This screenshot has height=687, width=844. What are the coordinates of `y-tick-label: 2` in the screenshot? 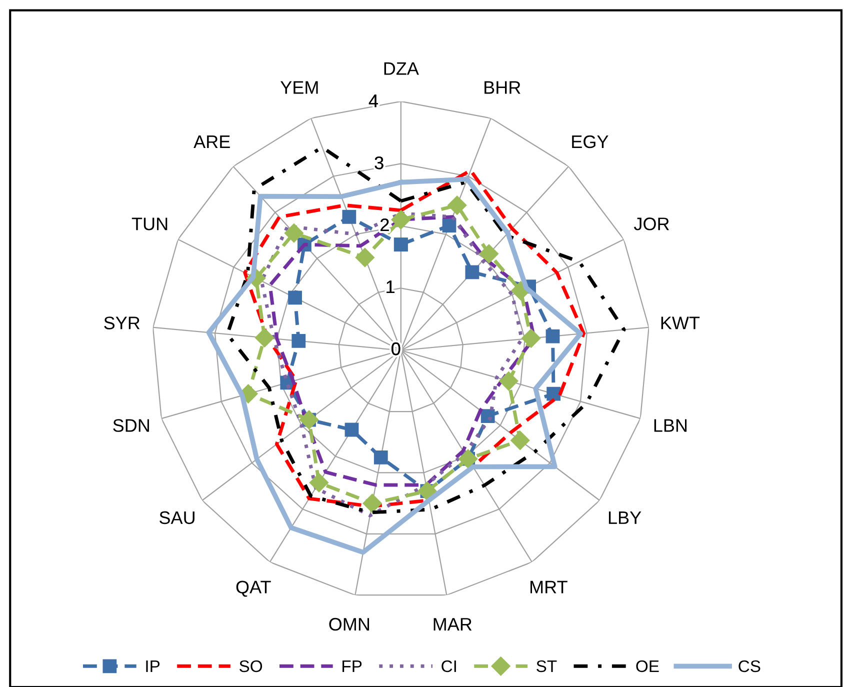 It's located at (384, 225).